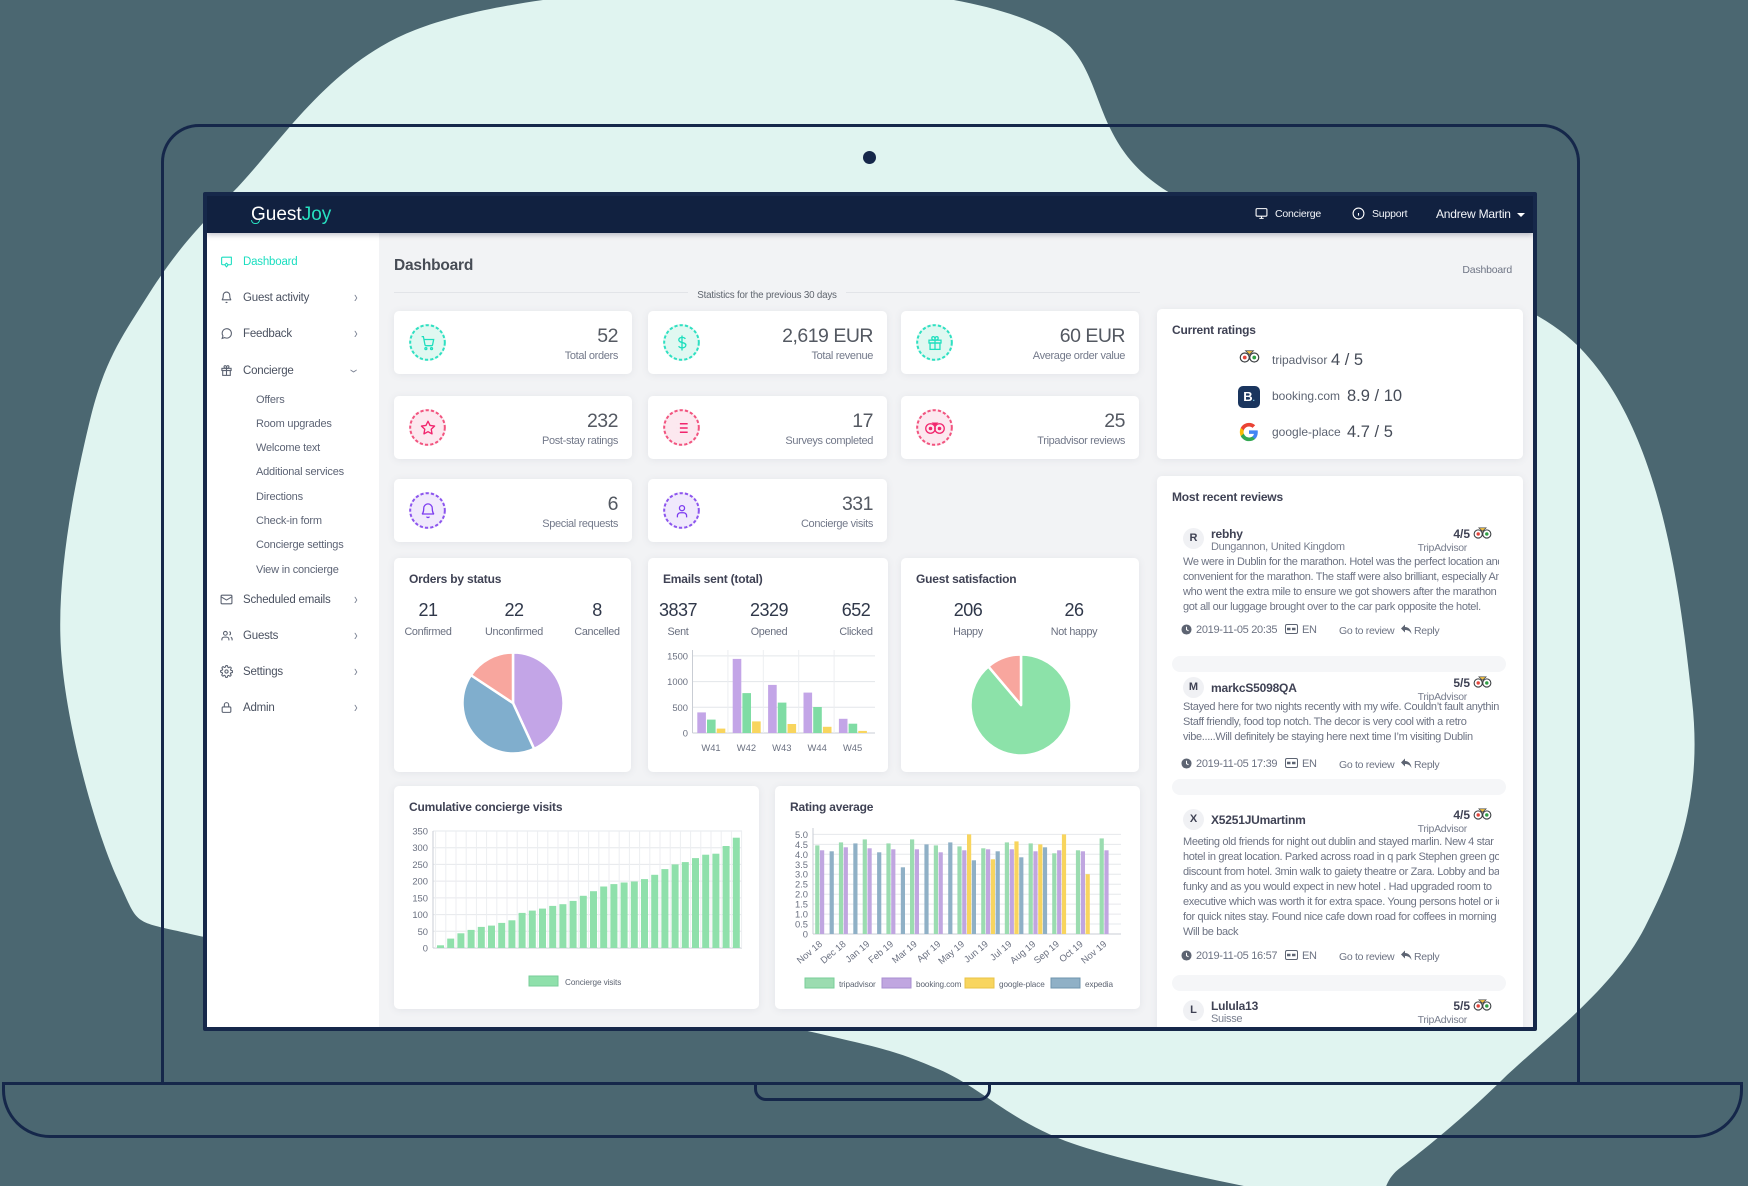 The width and height of the screenshot is (1748, 1186). Describe the element at coordinates (880, 951) in the screenshot. I see `svg-text: Feb 19` at that location.